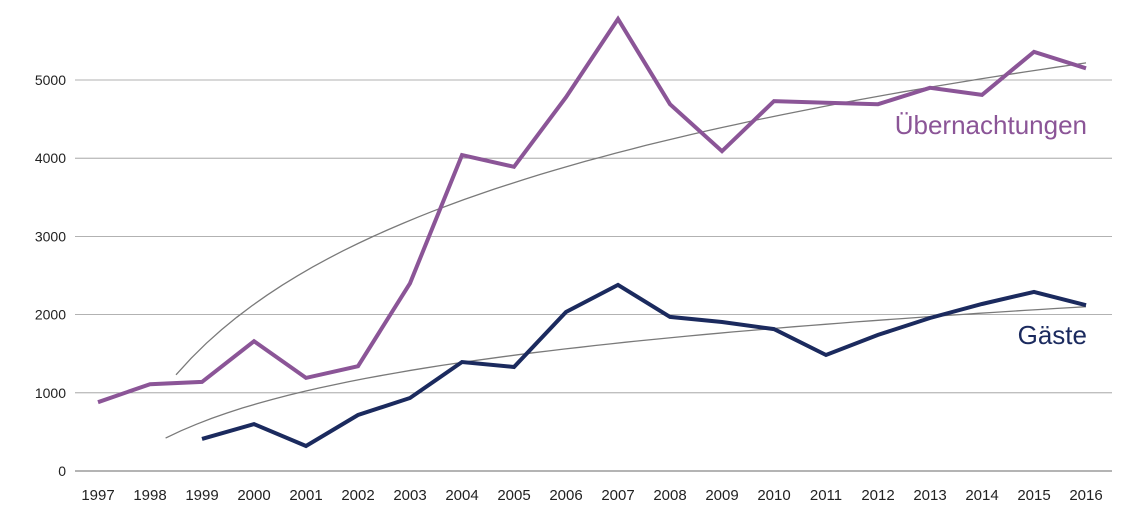  I want to click on x-tick-label: 2016, so click(1085, 495).